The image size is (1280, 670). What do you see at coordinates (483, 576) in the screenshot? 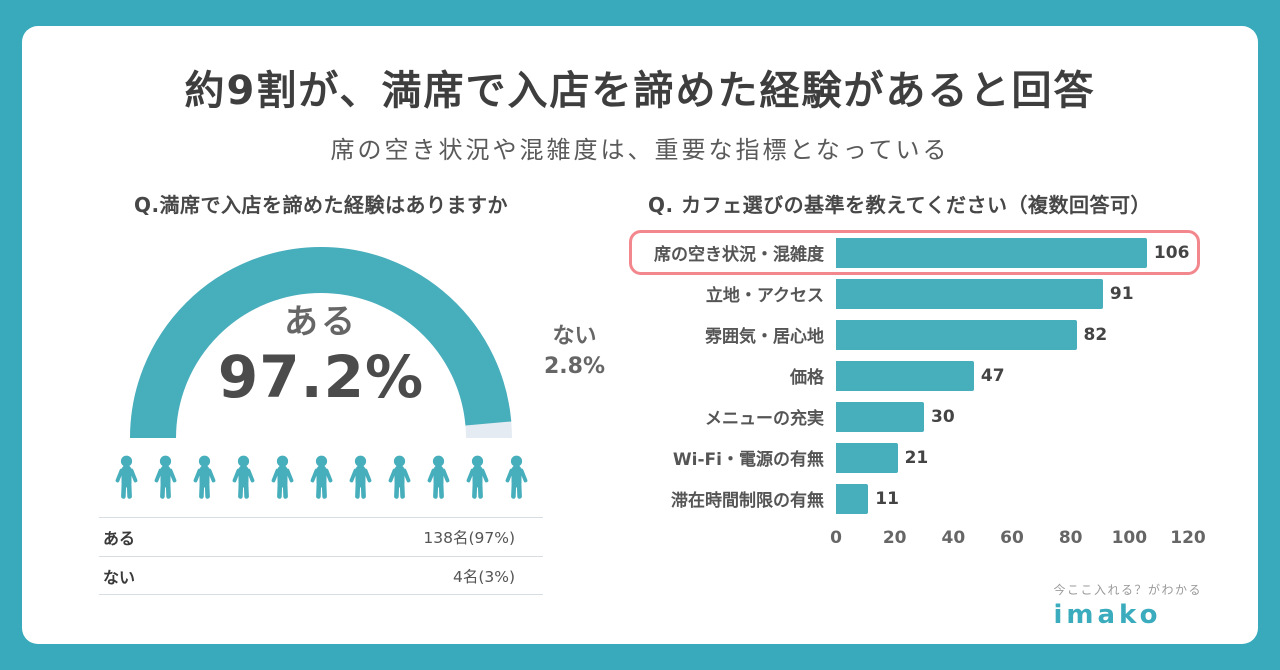
I see `table-row-value: 4名(3%)` at bounding box center [483, 576].